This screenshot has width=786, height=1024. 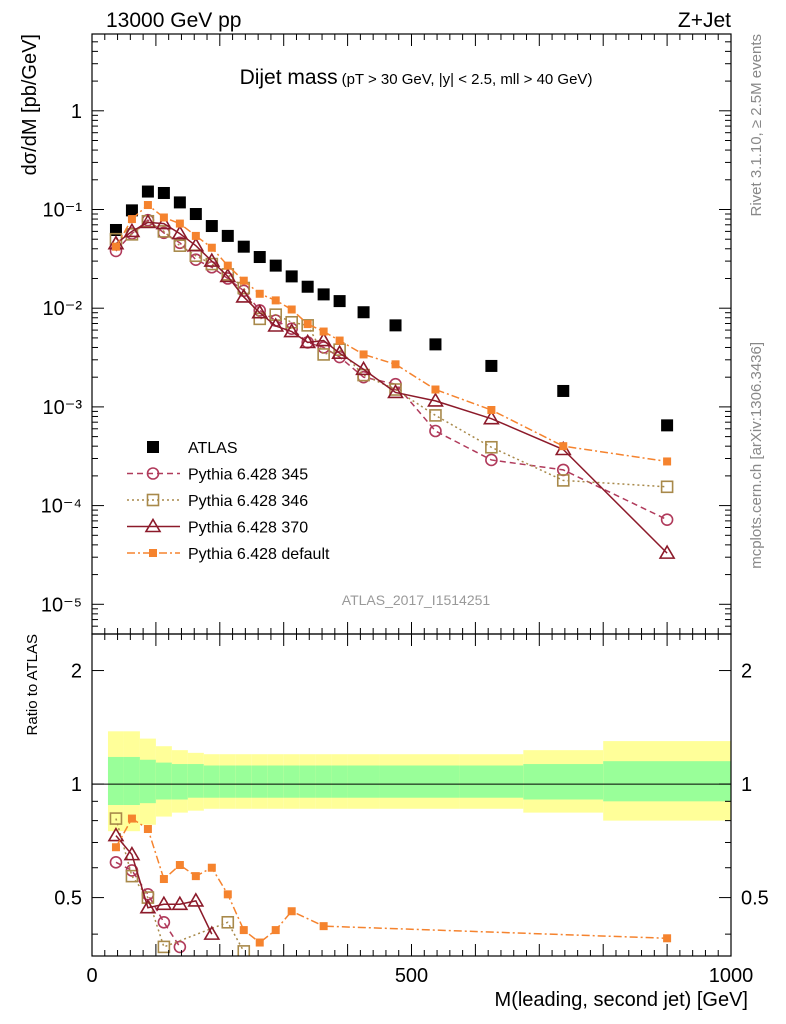 I want to click on main-y-tick-label-5: 10⁻⁵, so click(x=61, y=605).